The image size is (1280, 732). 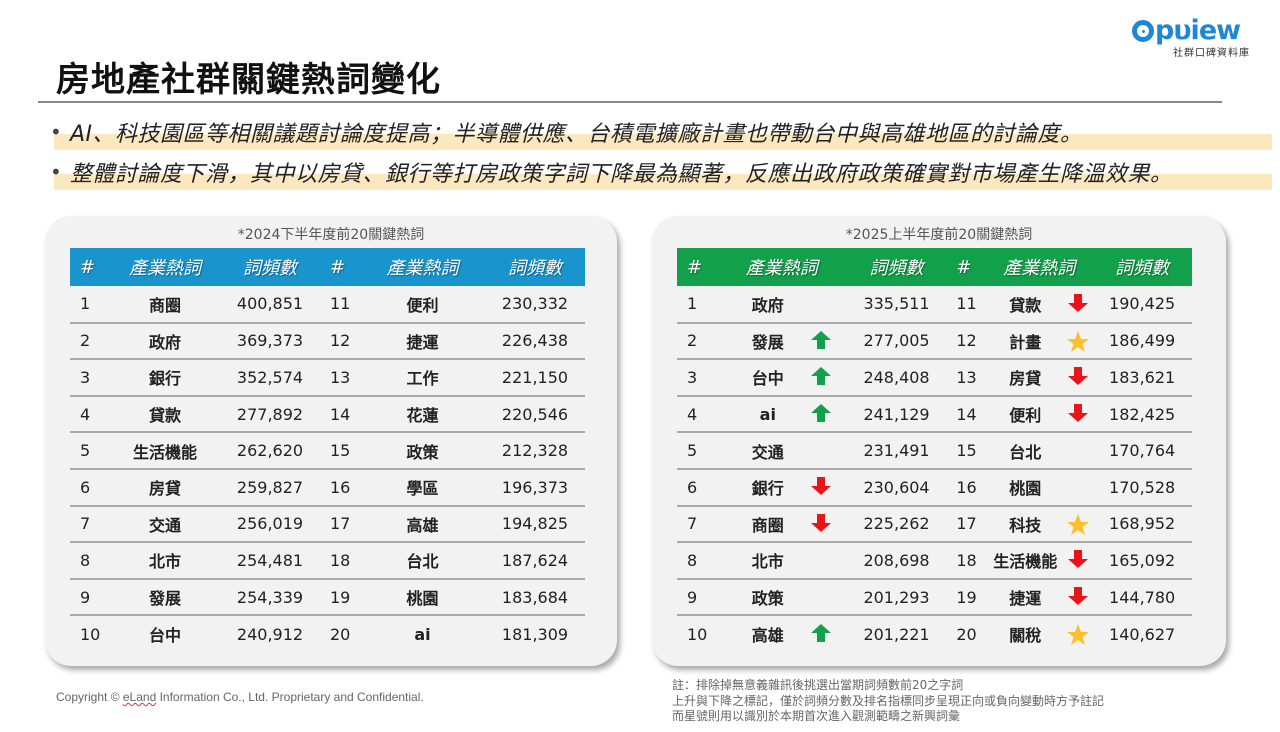 I want to click on table-row: 1 商圈 400,851 11 便利 230,332, so click(x=327, y=305).